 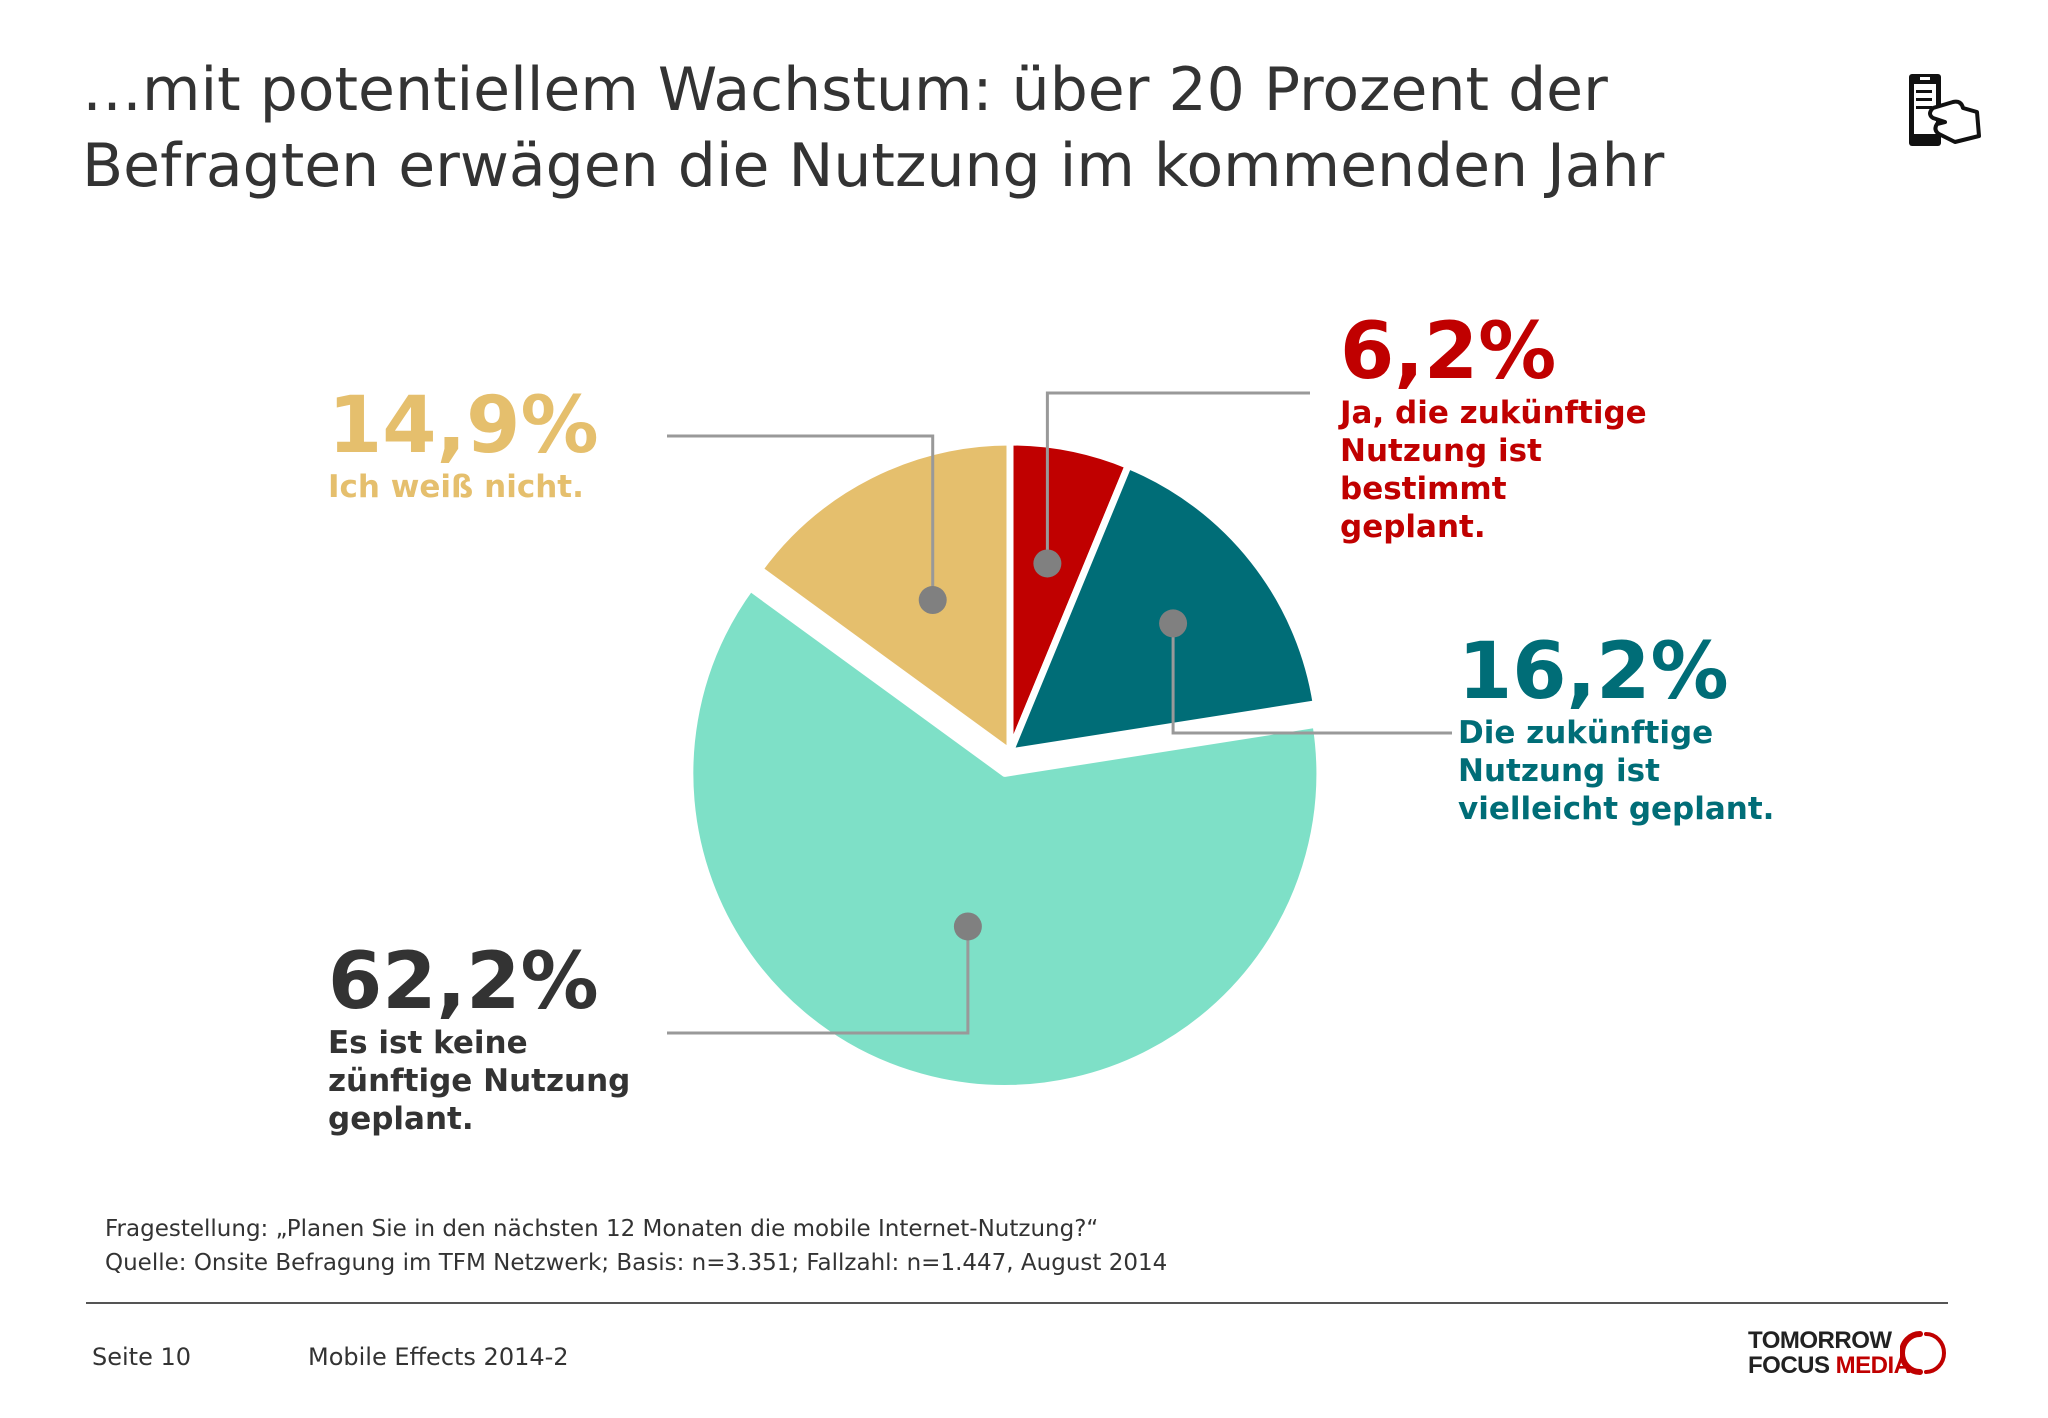 I want to click on slice-label-weiss-nicht: 14,9% Ich weiß nicht., so click(x=463, y=445).